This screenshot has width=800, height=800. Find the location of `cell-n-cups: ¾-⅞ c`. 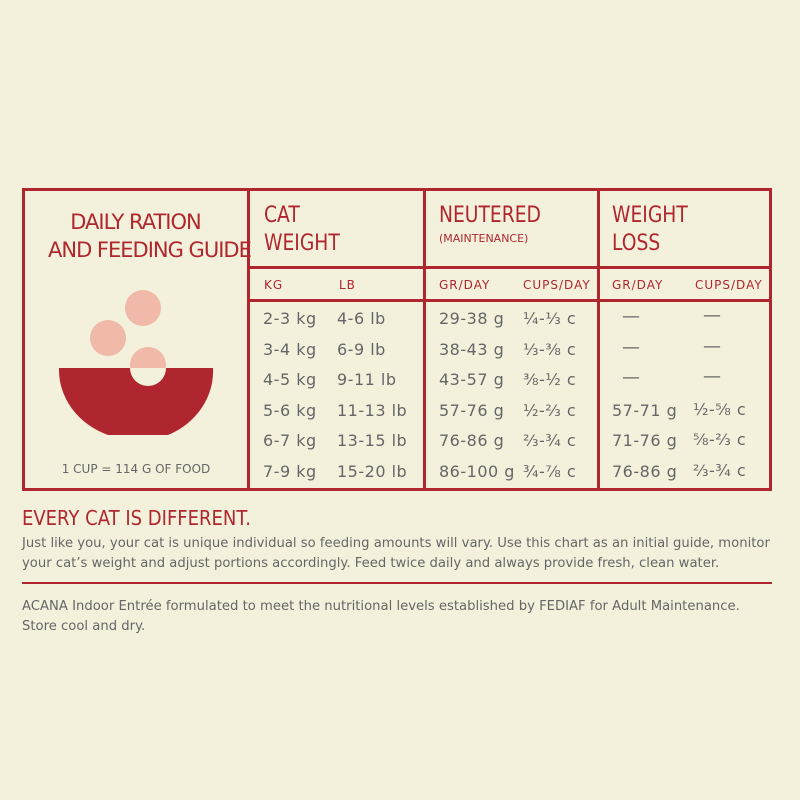

cell-n-cups: ¾-⅞ c is located at coordinates (550, 471).